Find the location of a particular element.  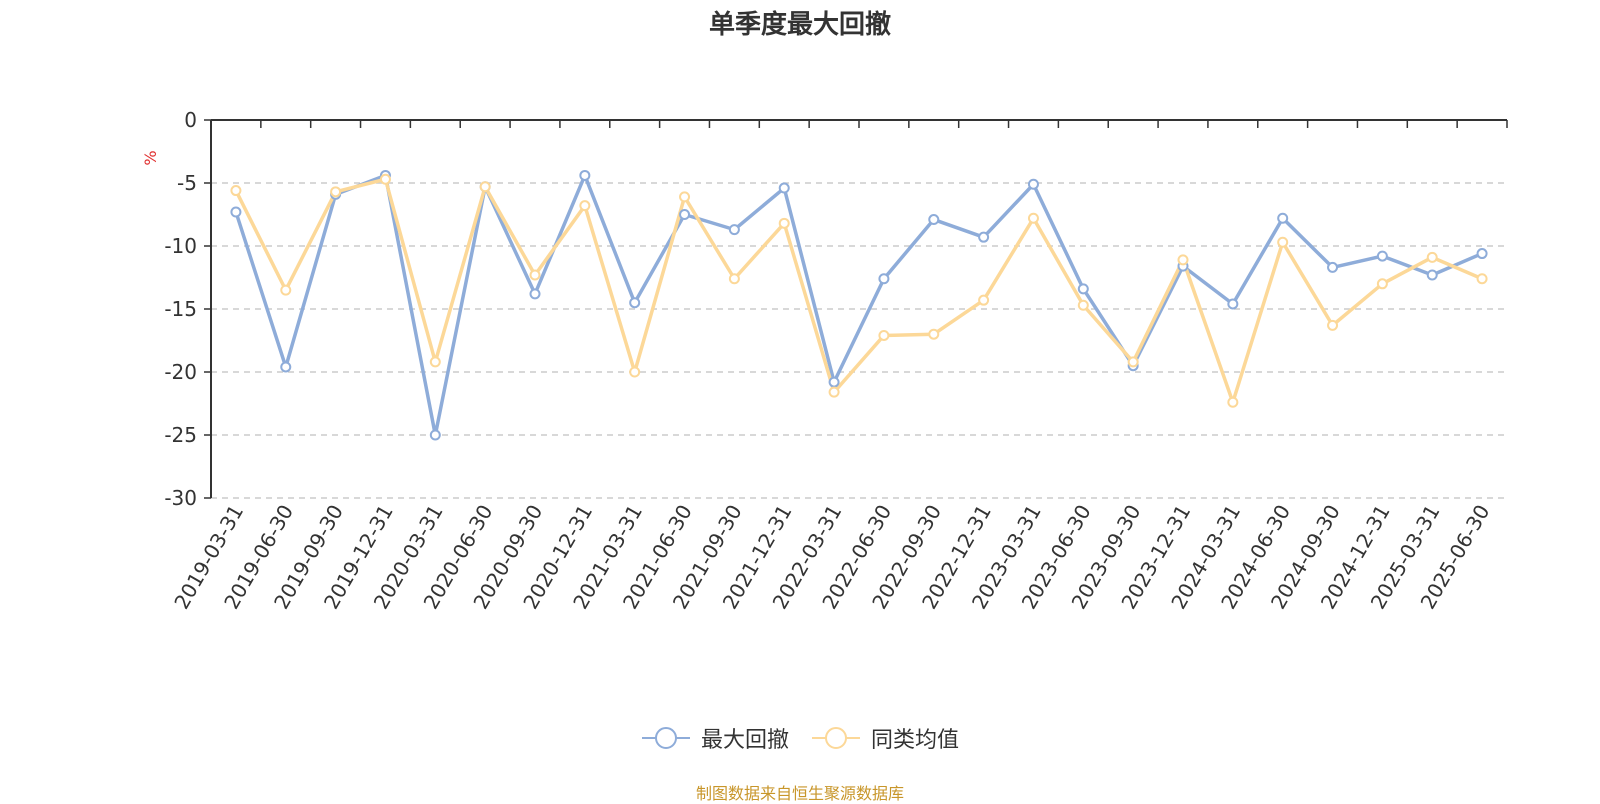

y-tick-label: -15 is located at coordinates (180, 309).